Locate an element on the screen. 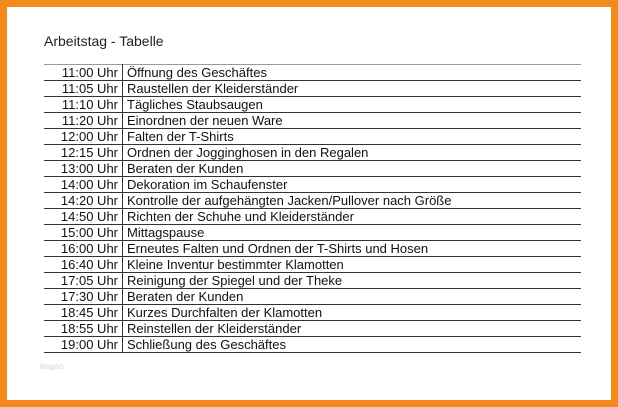 The image size is (618, 407). task-cell: Dekoration im Schaufenster is located at coordinates (351, 184).